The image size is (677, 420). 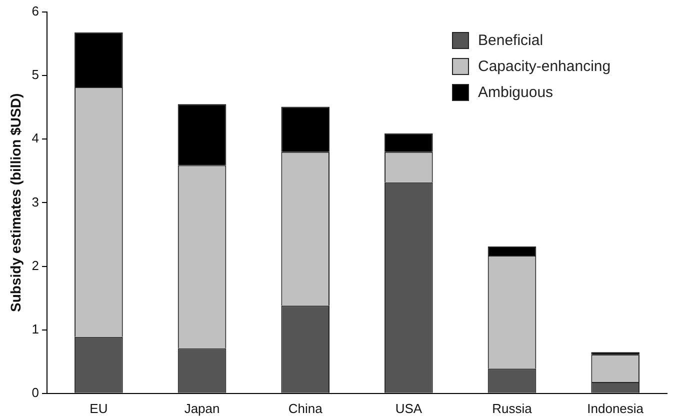 What do you see at coordinates (36, 74) in the screenshot?
I see `y-tick-label: 5` at bounding box center [36, 74].